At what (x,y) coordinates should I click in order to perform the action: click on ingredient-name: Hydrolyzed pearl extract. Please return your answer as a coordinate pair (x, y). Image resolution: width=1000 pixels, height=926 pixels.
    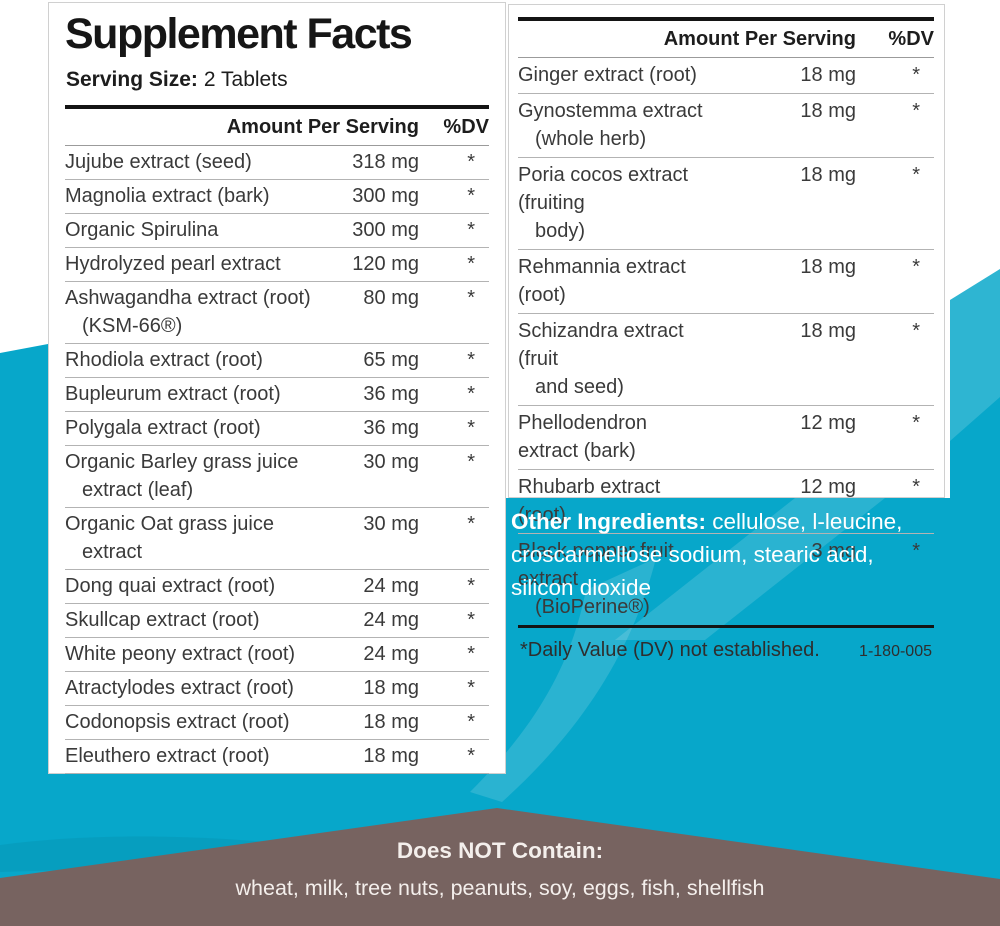
    Looking at the image, I should click on (173, 264).